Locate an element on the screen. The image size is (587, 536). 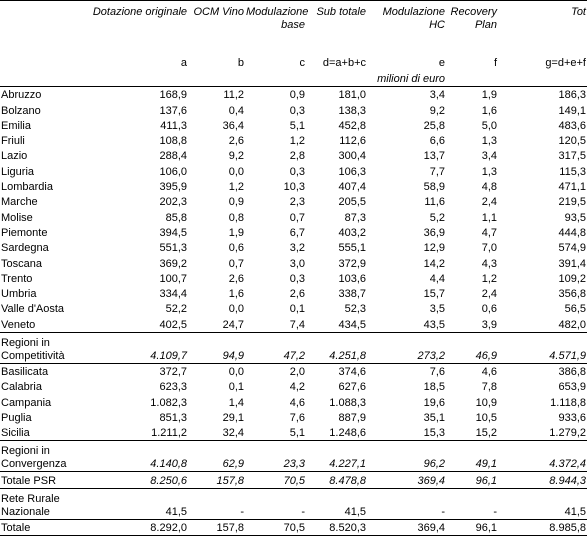
value-cell: 15,7 is located at coordinates (434, 294).